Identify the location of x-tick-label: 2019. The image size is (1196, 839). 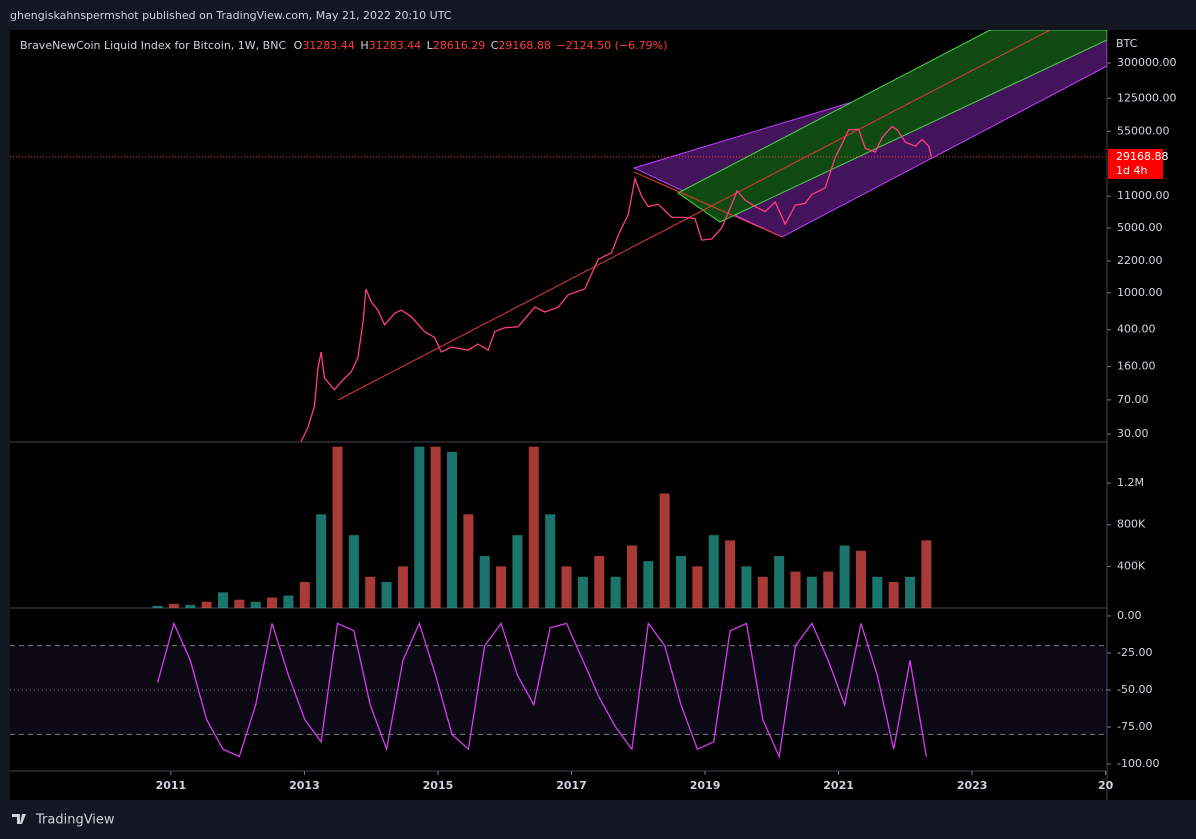
(705, 785).